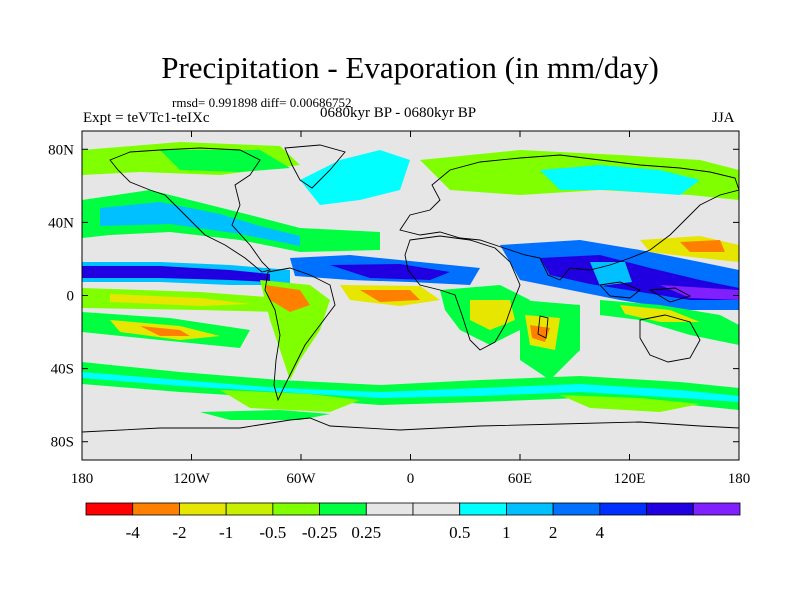 This screenshot has width=800, height=600. What do you see at coordinates (61, 223) in the screenshot?
I see `lat-tick-label: 40N` at bounding box center [61, 223].